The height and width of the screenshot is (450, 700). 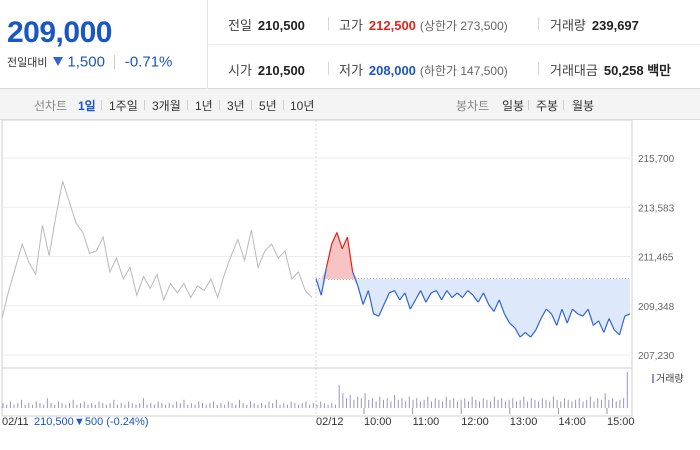 I want to click on high-value: 212,500, so click(x=392, y=25).